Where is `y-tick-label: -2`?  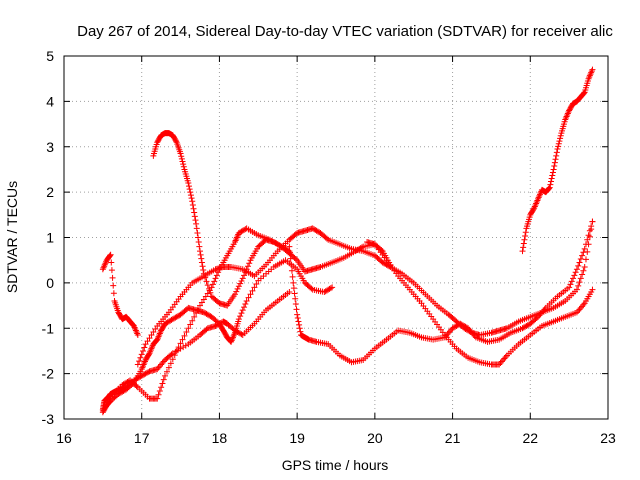
y-tick-label: -2 is located at coordinates (48, 374).